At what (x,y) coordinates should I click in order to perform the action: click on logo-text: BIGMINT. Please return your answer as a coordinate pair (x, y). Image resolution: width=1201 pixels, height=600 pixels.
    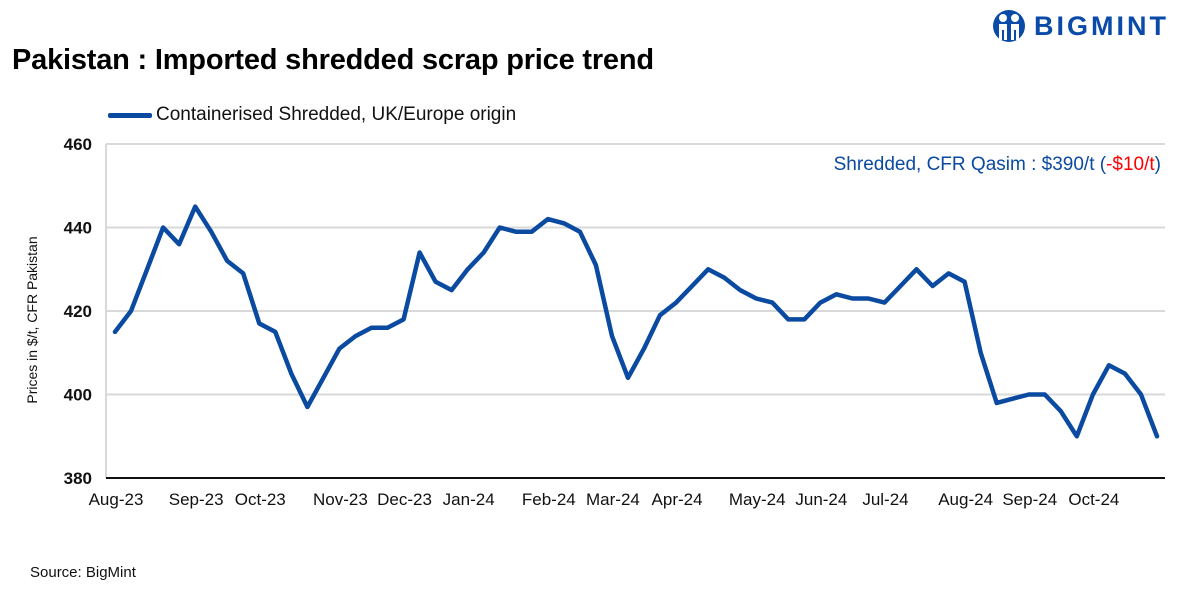
    Looking at the image, I should click on (1101, 25).